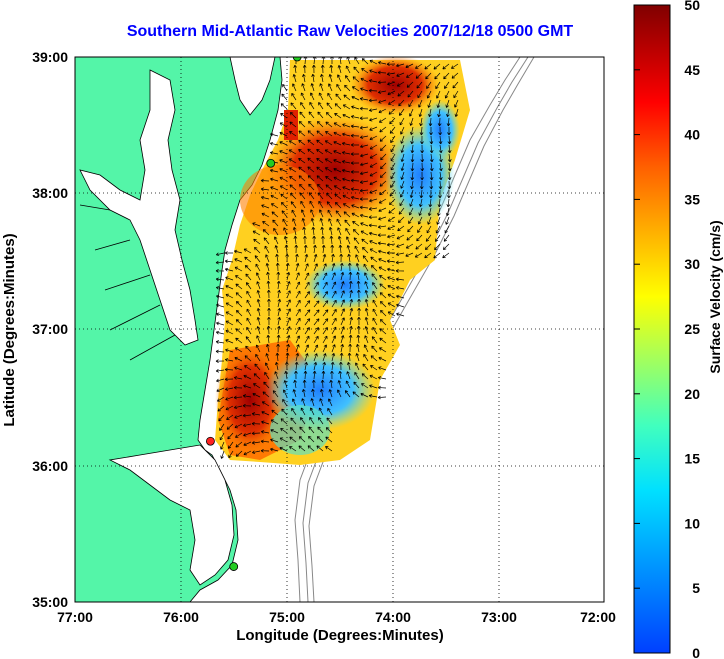  What do you see at coordinates (393, 617) in the screenshot?
I see `x-tick: 74:00` at bounding box center [393, 617].